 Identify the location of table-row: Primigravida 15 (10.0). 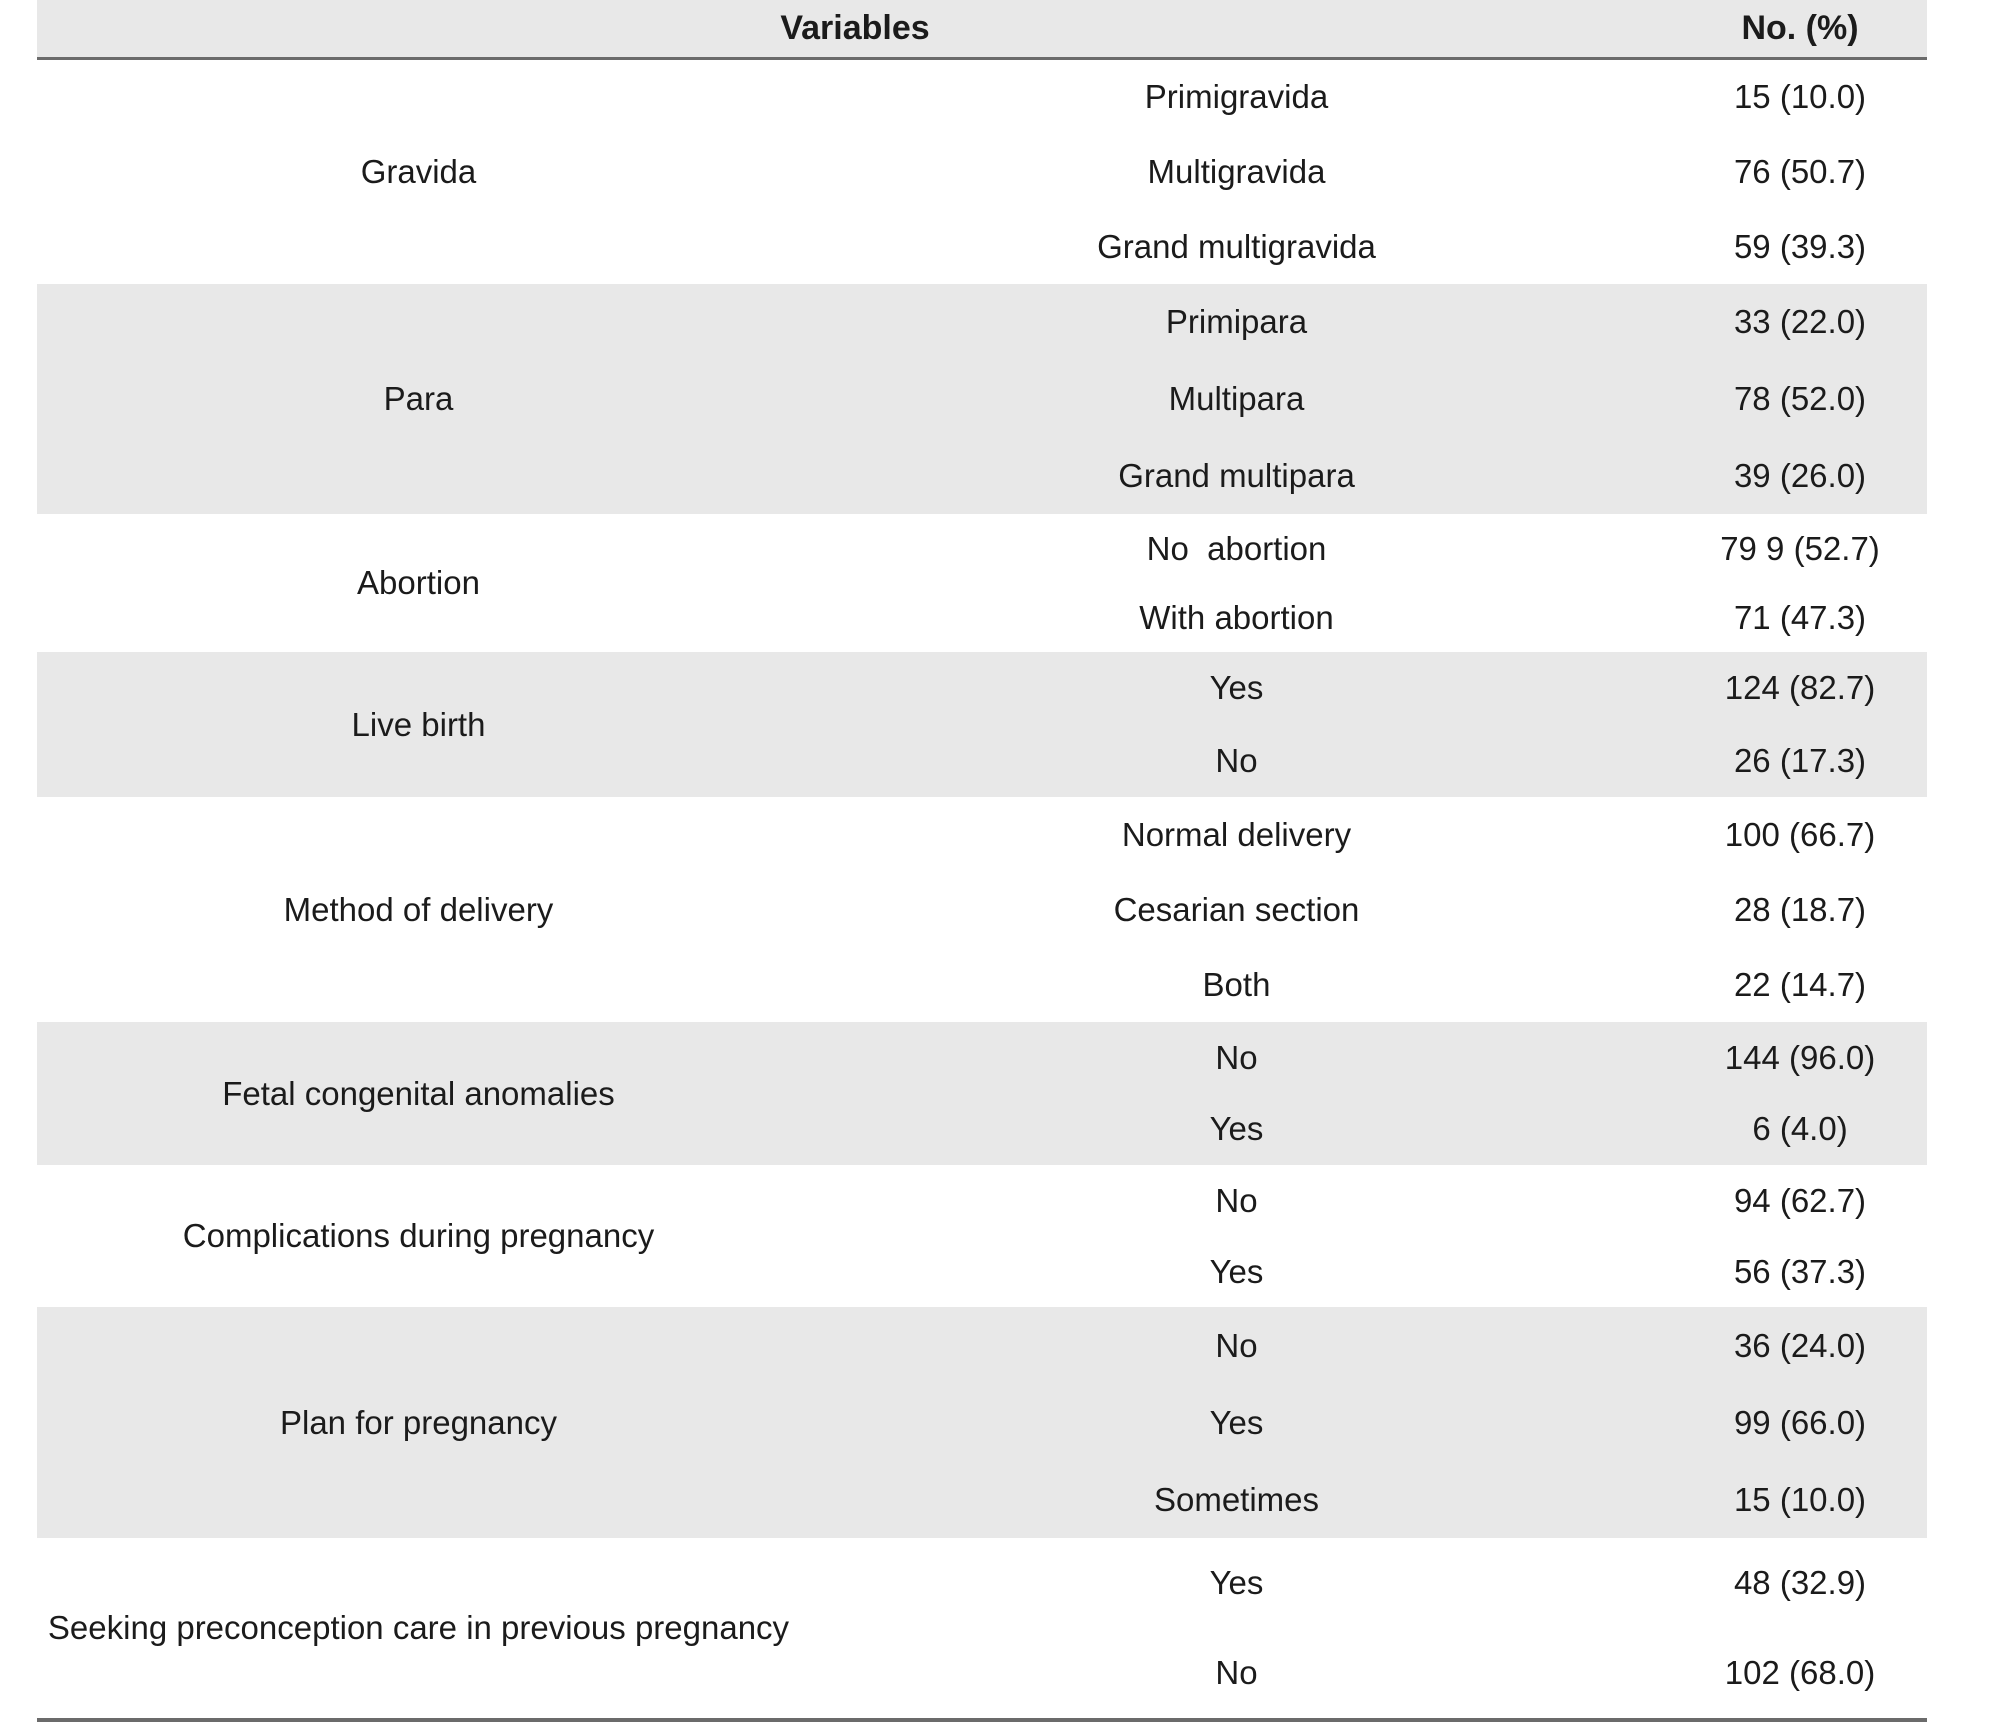
(1363, 97).